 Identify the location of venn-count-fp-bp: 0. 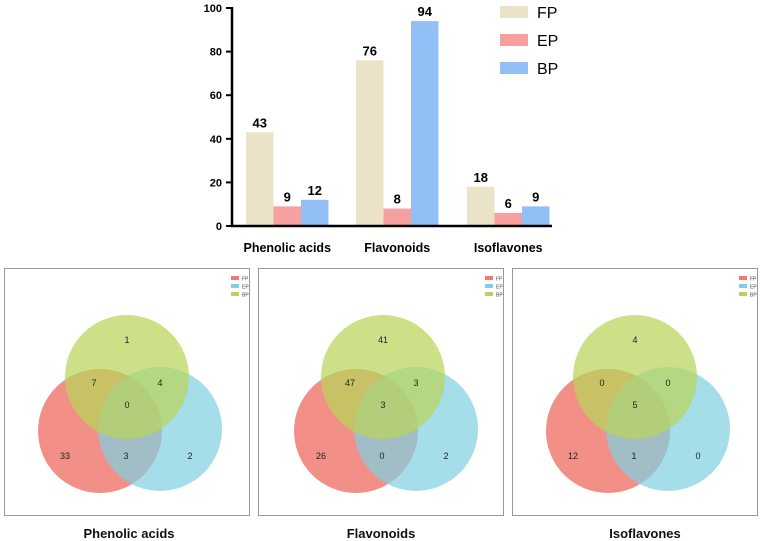
(601, 383).